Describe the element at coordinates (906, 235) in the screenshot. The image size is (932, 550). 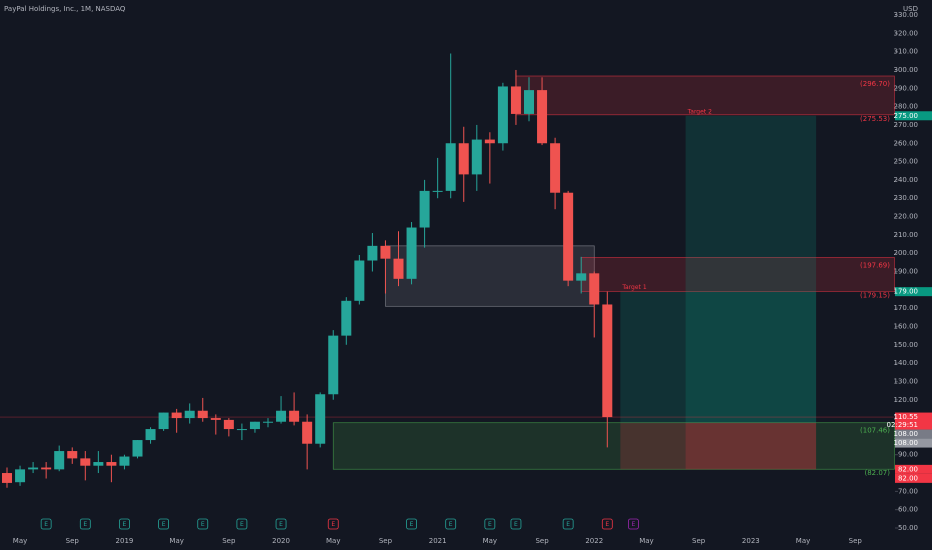
I see `y-tick-label: 210.00` at that location.